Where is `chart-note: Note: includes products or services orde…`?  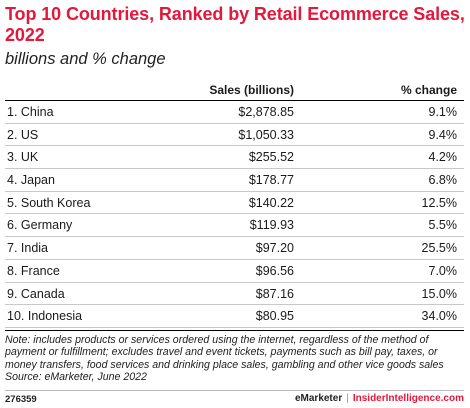
chart-note: Note: includes products or services orde… is located at coordinates (235, 359).